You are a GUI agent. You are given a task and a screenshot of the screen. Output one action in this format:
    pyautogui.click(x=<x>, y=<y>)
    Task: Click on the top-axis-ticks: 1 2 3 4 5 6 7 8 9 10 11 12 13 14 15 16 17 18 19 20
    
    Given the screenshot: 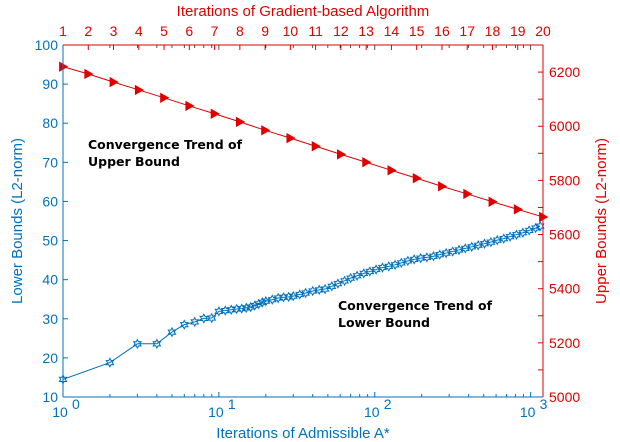 What is the action you would take?
    pyautogui.click(x=305, y=36)
    